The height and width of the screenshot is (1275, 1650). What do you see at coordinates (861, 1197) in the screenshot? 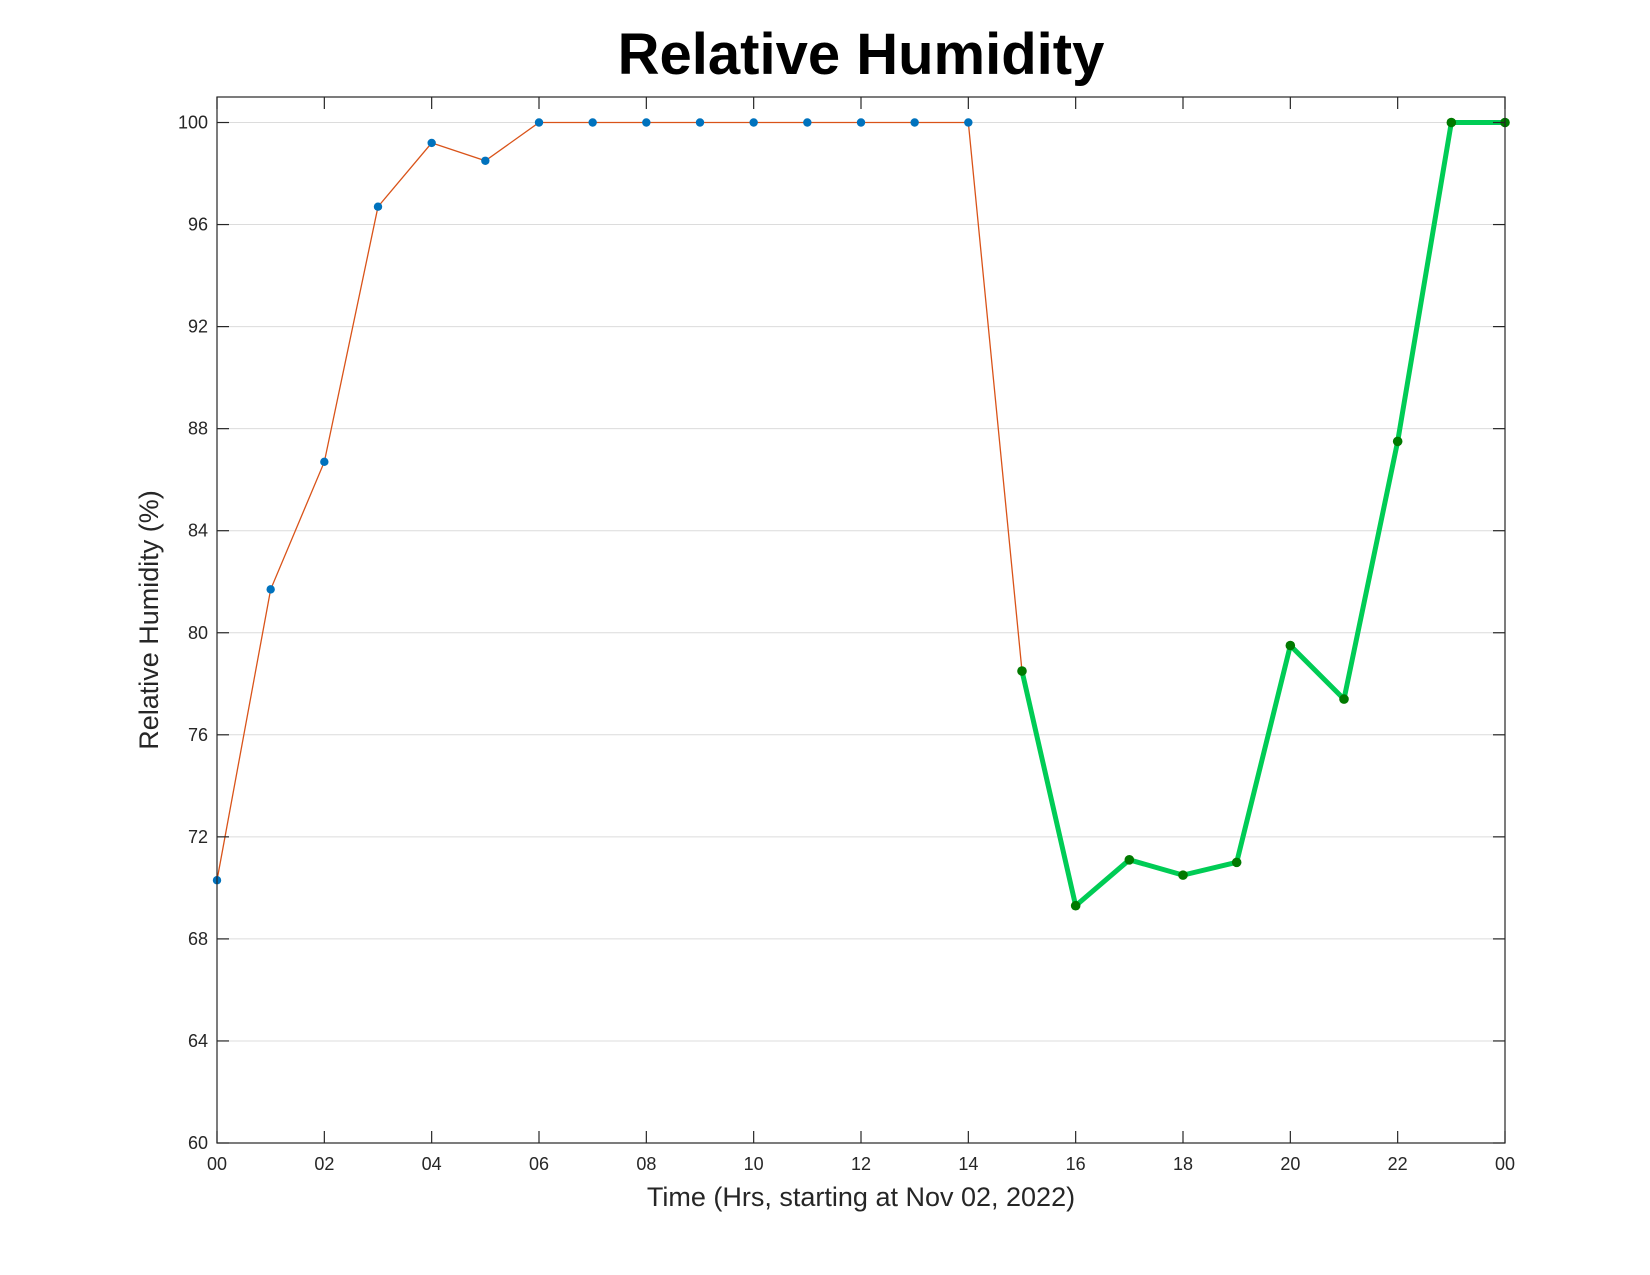
I see `x-axis-label: Time (Hrs, starting at Nov 02, 2022)` at bounding box center [861, 1197].